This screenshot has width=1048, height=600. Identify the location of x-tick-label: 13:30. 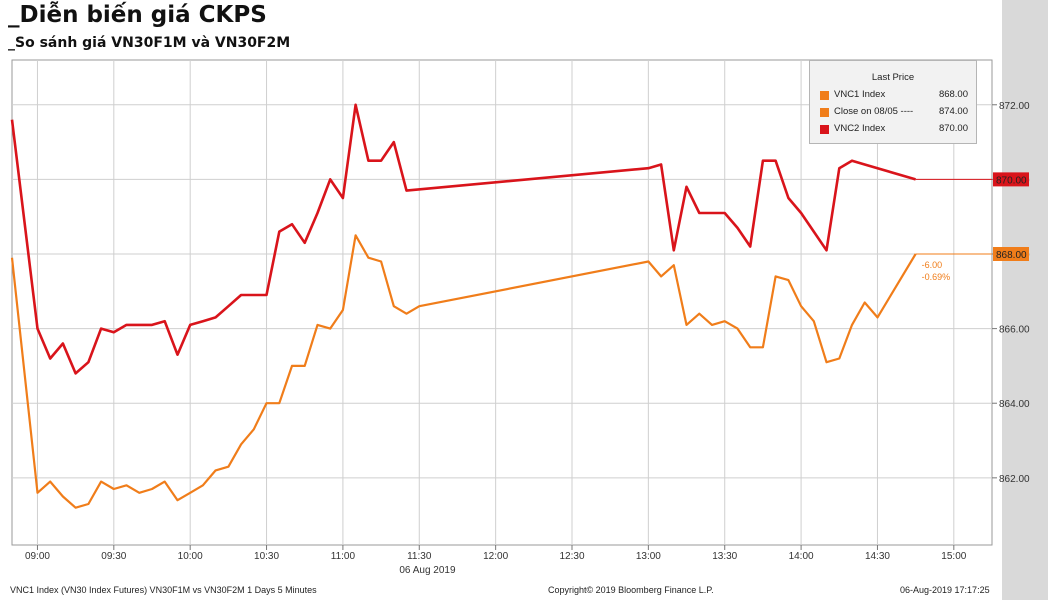
(724, 556).